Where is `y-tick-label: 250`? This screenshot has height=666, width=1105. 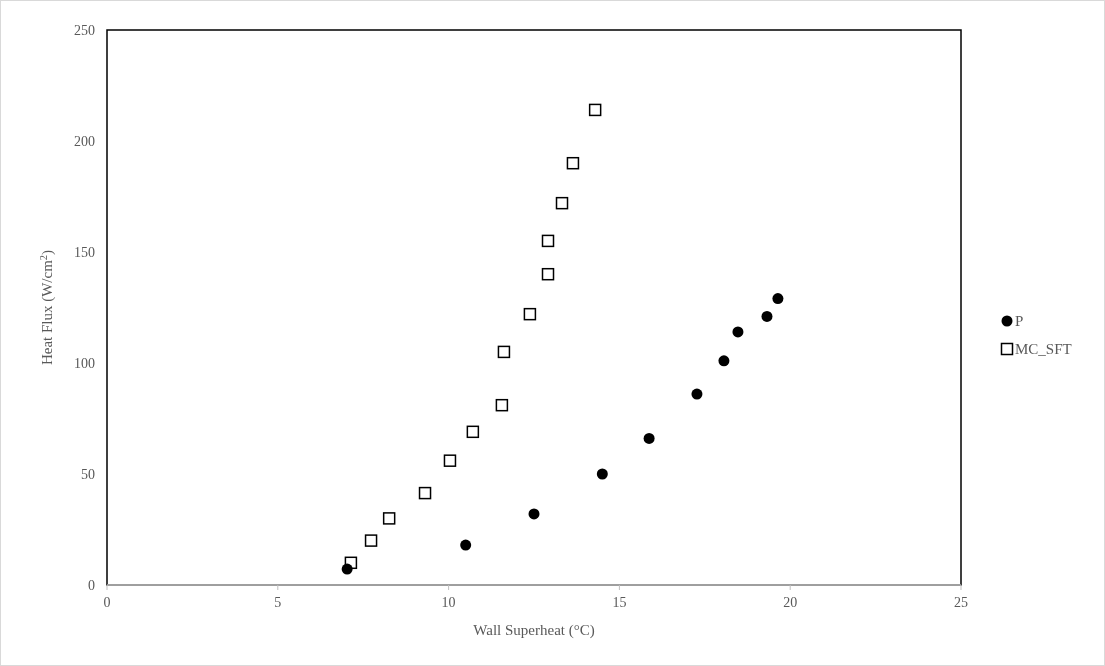 y-tick-label: 250 is located at coordinates (84, 30).